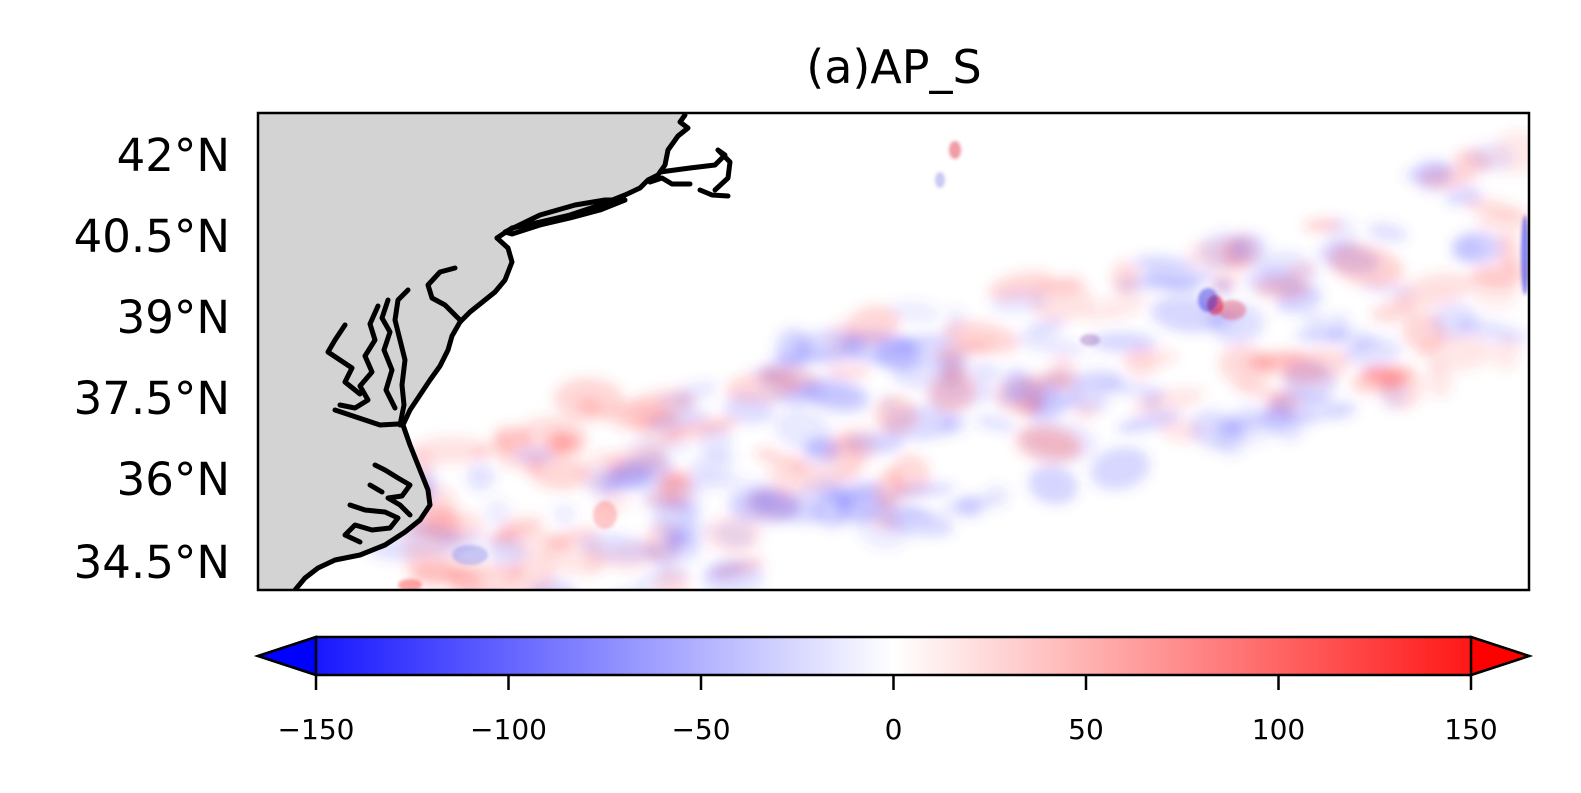 This screenshot has height=793, width=1581. Describe the element at coordinates (893, 729) in the screenshot. I see `colorbar-tick-label: 0` at that location.